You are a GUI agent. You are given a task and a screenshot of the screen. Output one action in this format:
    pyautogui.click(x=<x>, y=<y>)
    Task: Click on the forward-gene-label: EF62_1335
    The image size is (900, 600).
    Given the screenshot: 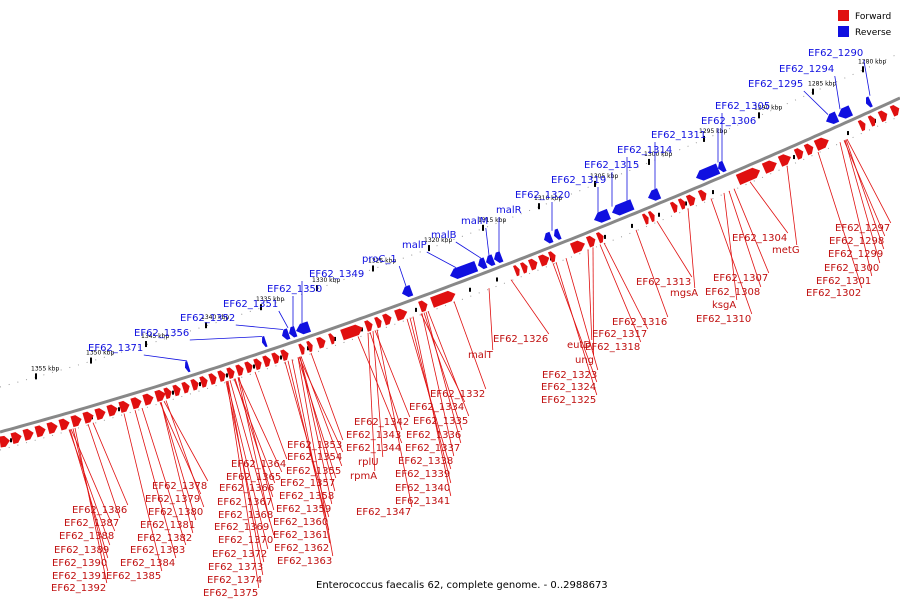 What is the action you would take?
    pyautogui.click(x=440, y=421)
    